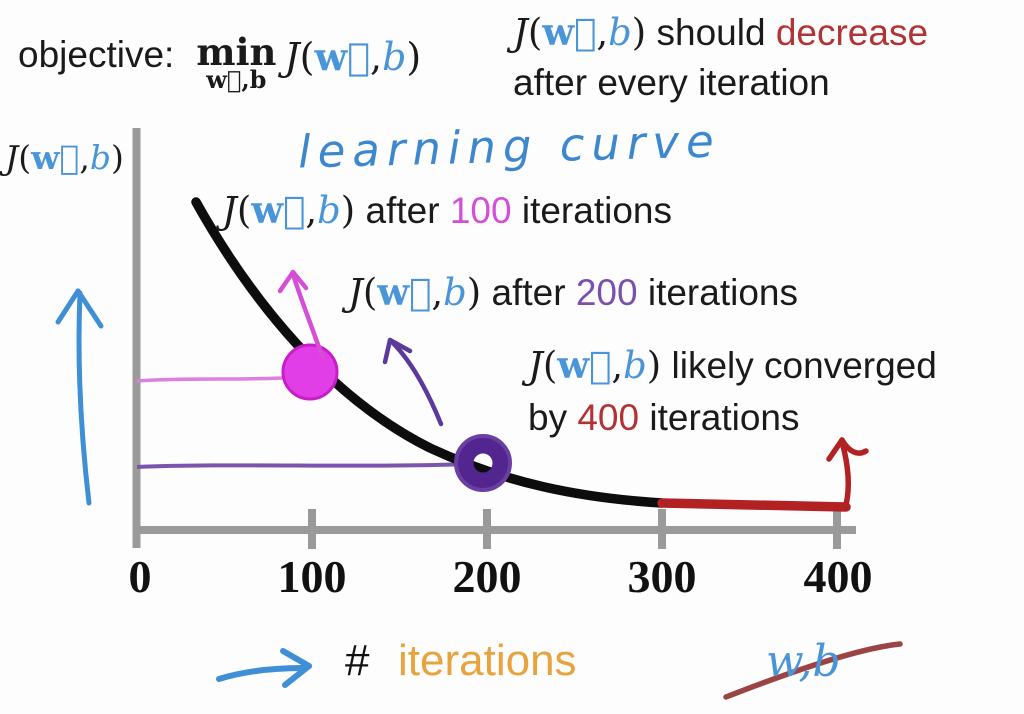 Image resolution: width=1024 pixels, height=714 pixels. What do you see at coordinates (140, 576) in the screenshot?
I see `x-tick-label-0: 0` at bounding box center [140, 576].